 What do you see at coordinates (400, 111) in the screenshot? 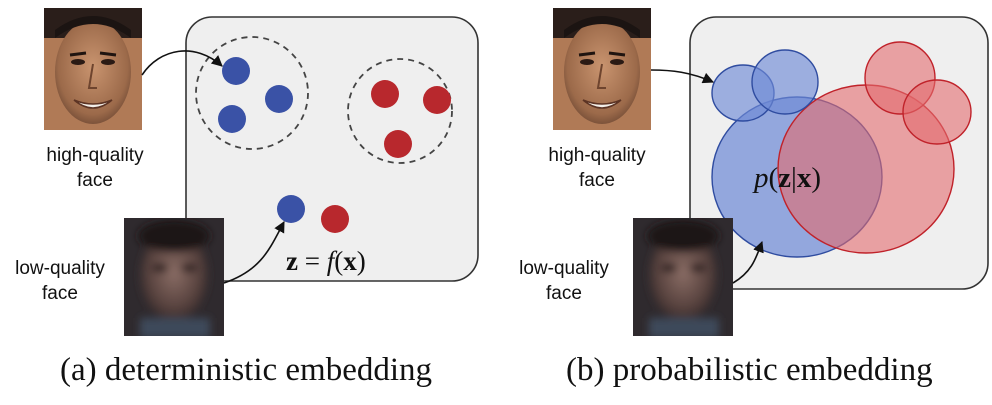
I see `red-cluster-boundary` at bounding box center [400, 111].